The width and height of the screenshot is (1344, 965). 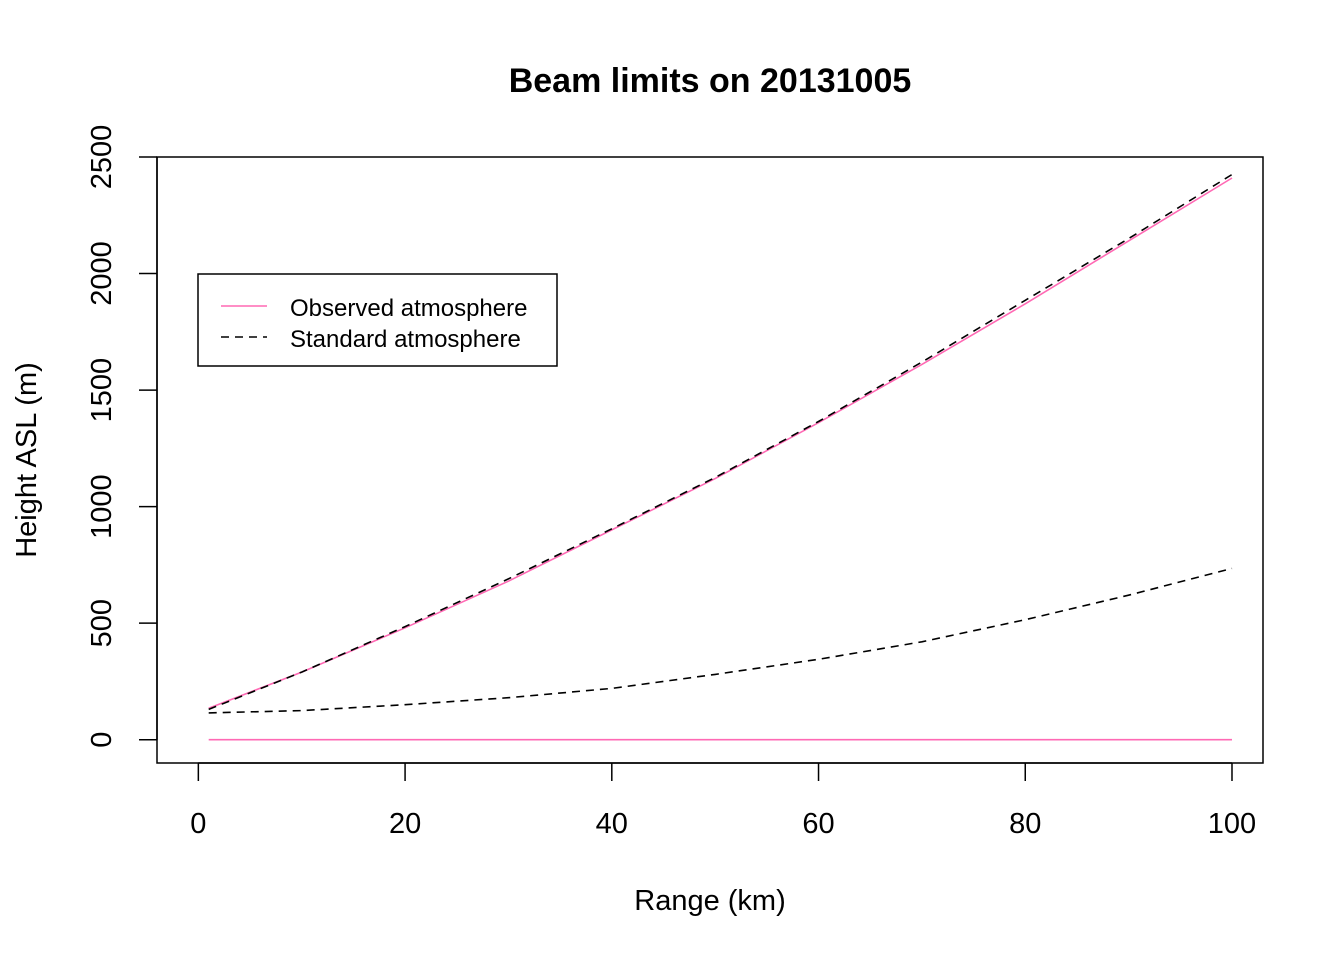 I want to click on x-axis-title: Range (km), so click(x=710, y=901).